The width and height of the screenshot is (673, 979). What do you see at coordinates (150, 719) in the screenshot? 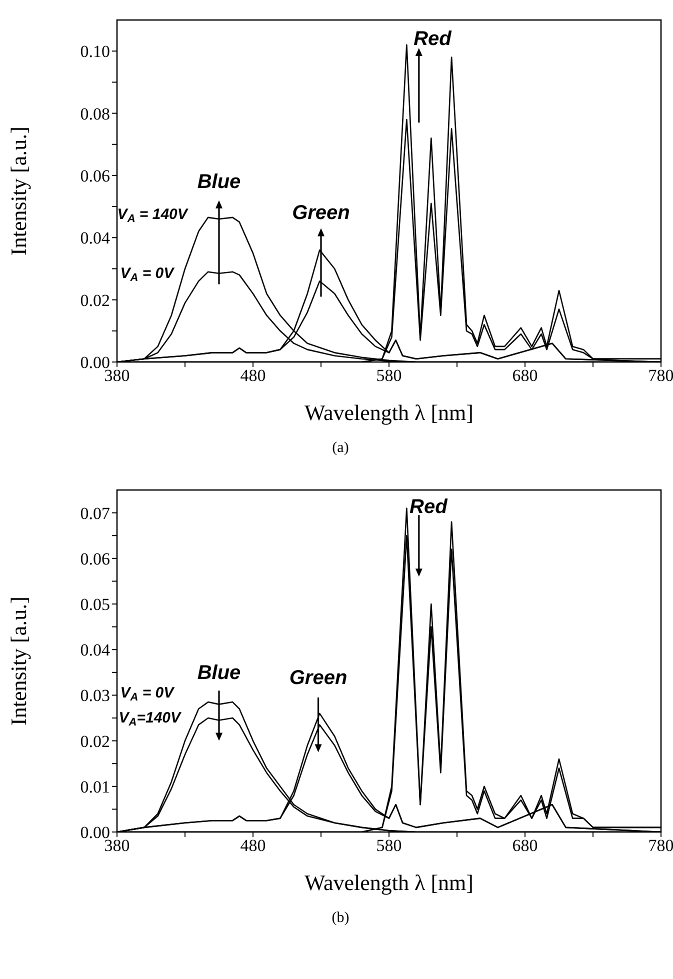
I see `annotation: V$_{A}$=140V` at bounding box center [150, 719].